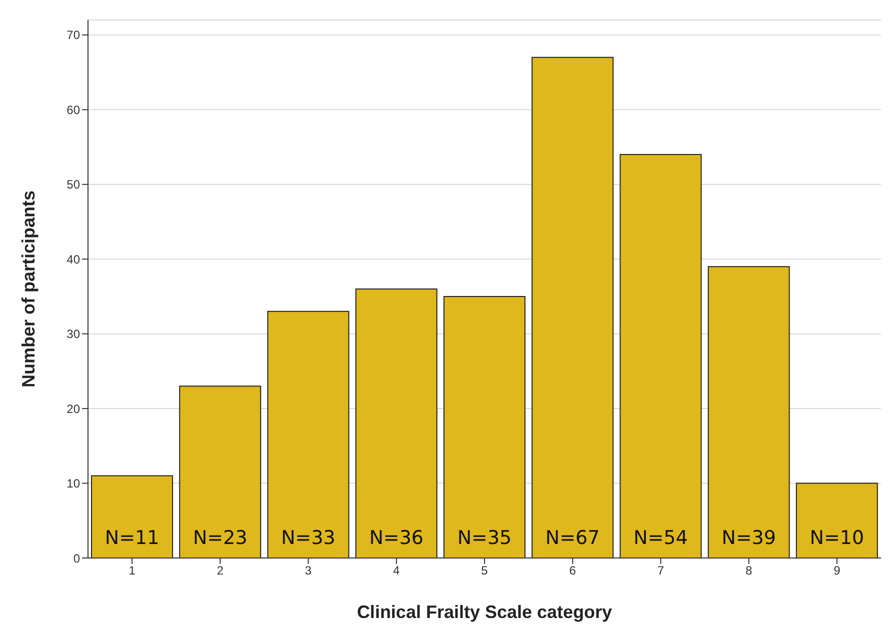 This screenshot has height=639, width=889. What do you see at coordinates (73, 259) in the screenshot?
I see `y-tick-label: 40` at bounding box center [73, 259].